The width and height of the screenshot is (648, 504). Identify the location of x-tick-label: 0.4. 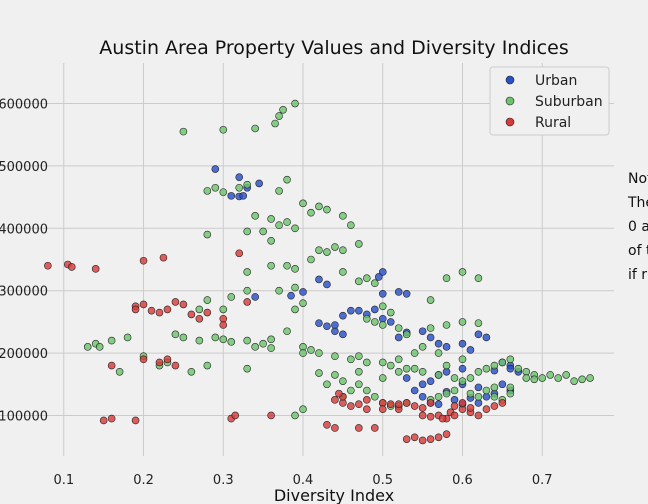
(303, 480).